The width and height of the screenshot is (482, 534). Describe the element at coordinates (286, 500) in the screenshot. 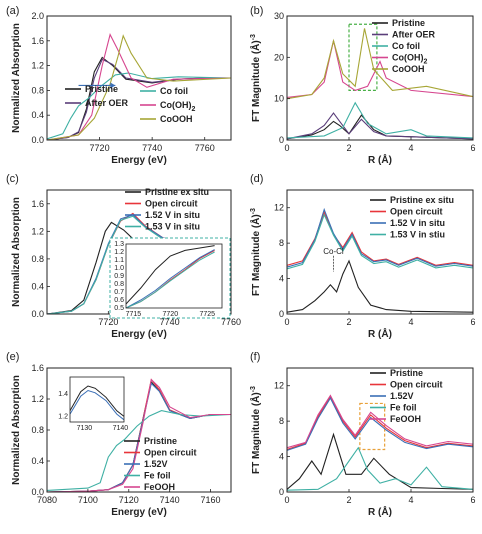

I see `x-tick-label: 0` at that location.